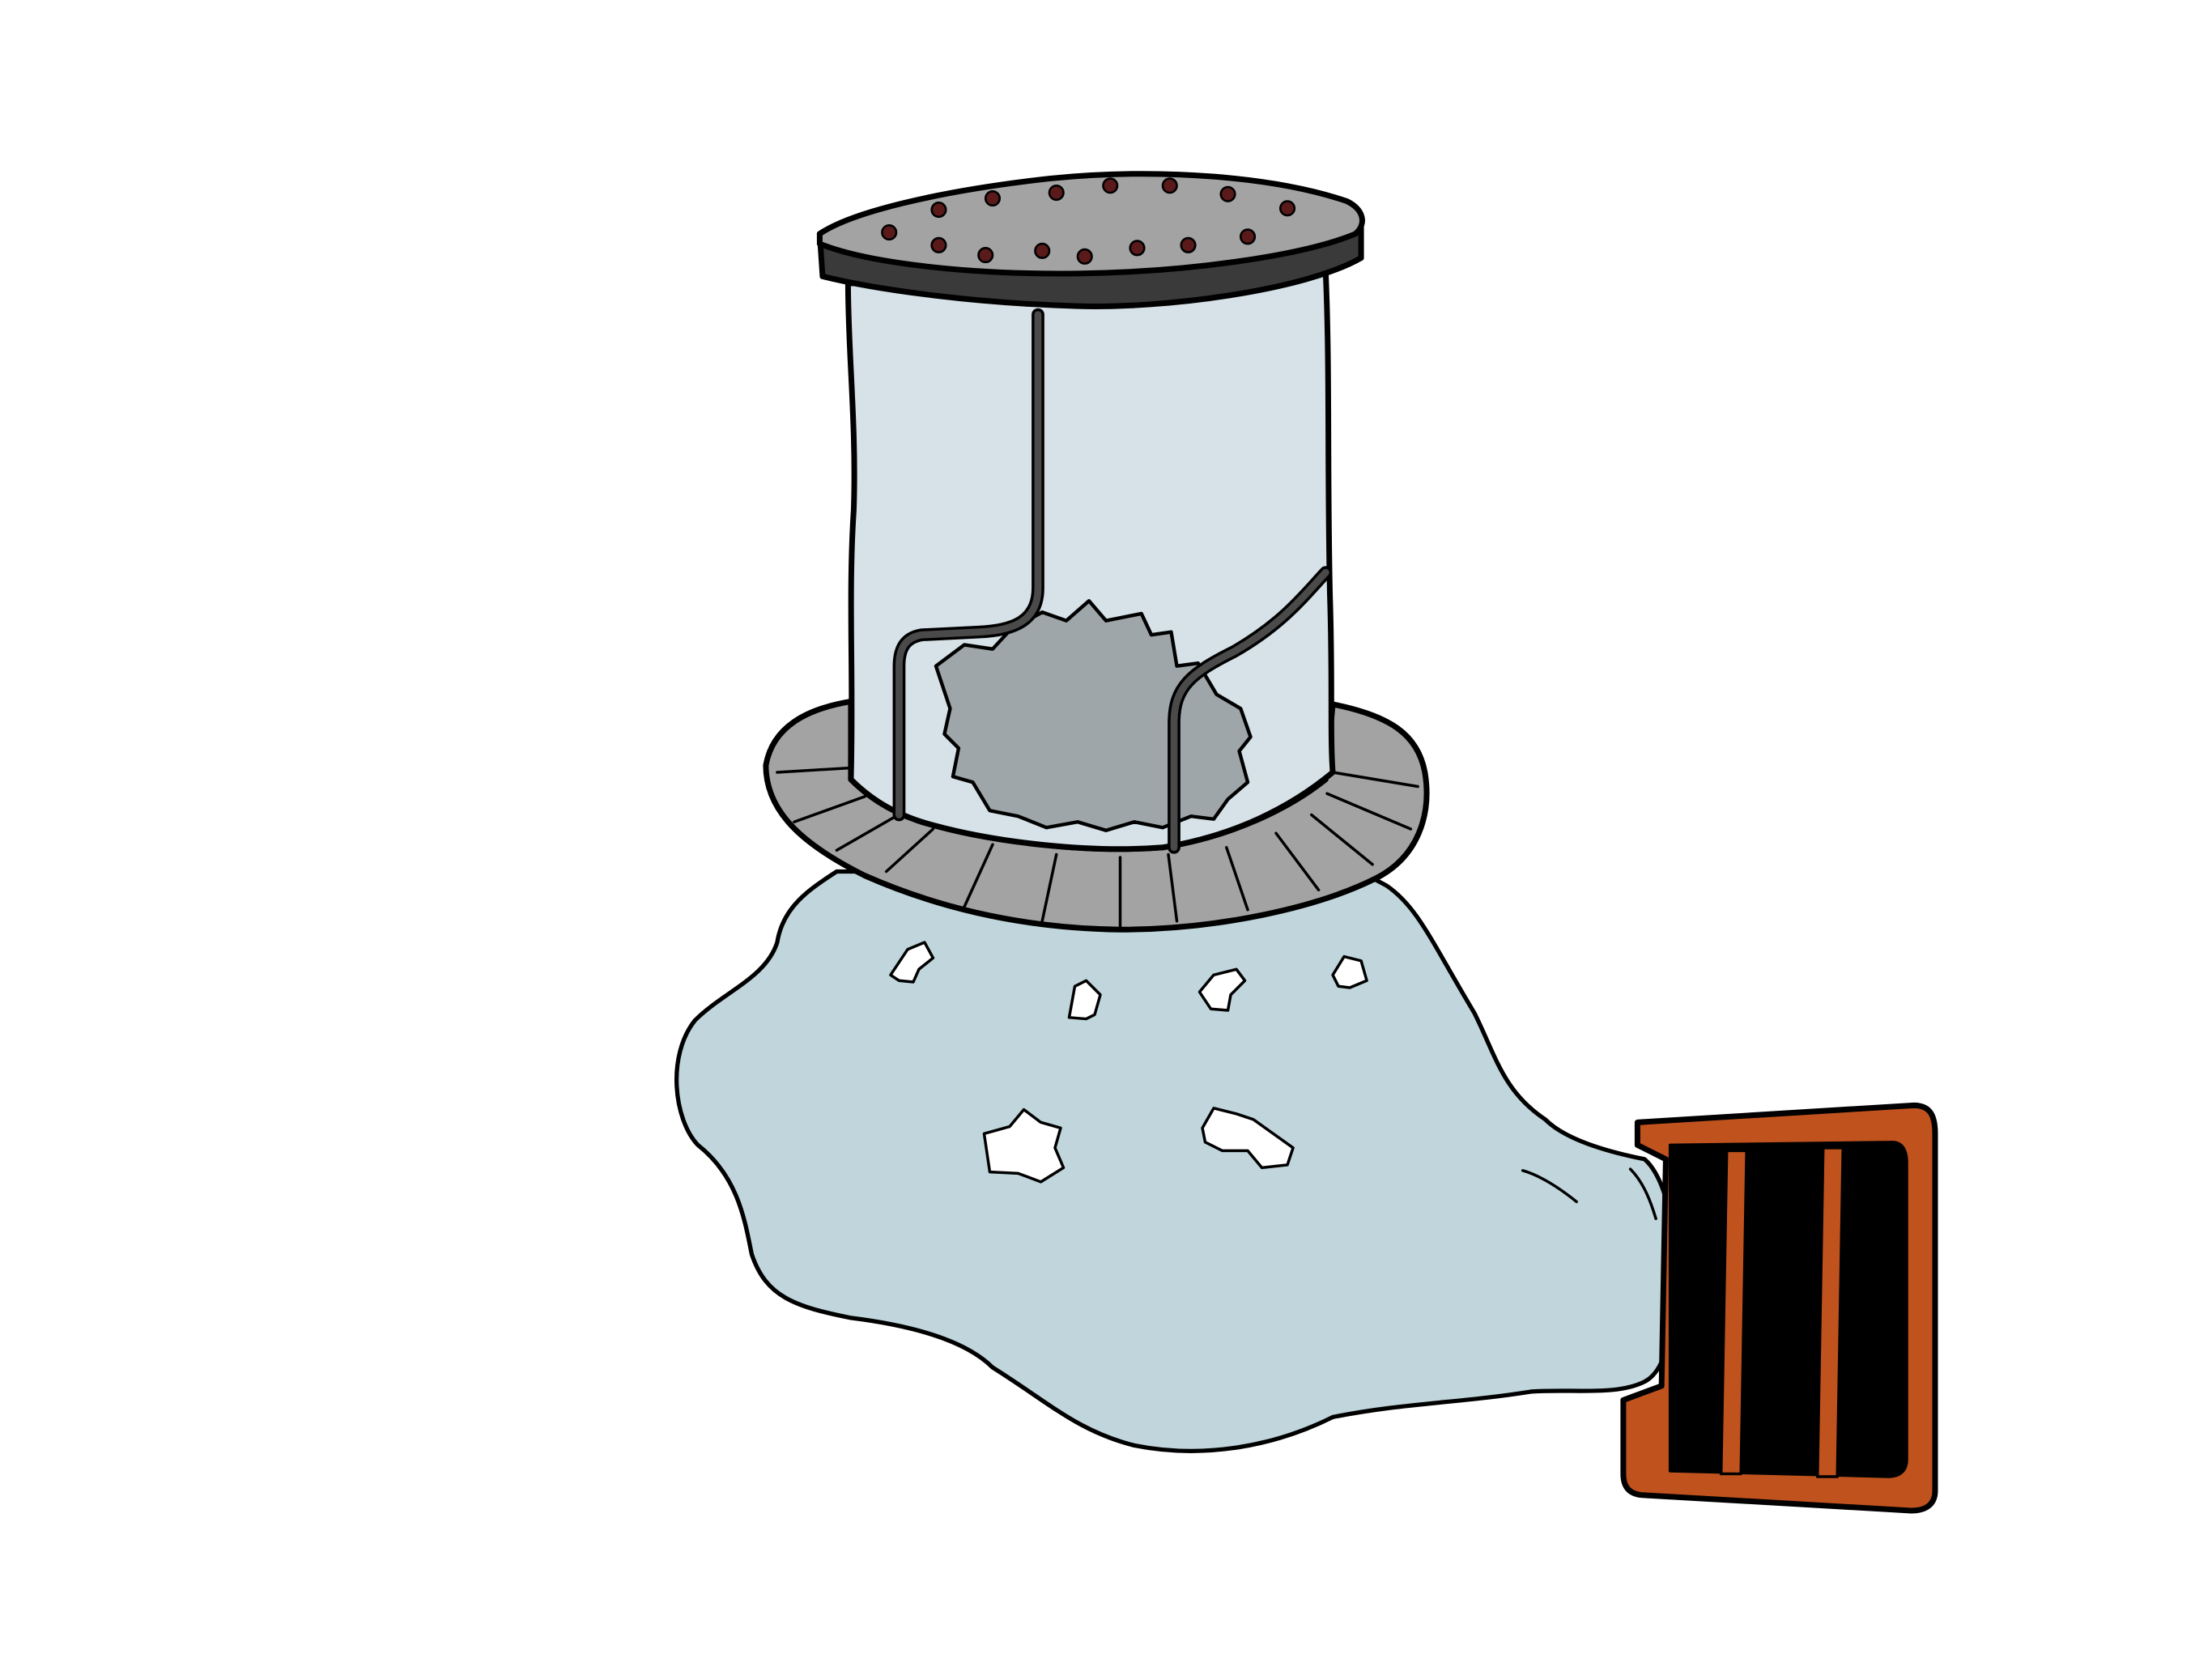  I want to click on shaker-lid-icon, so click(1090, 240).